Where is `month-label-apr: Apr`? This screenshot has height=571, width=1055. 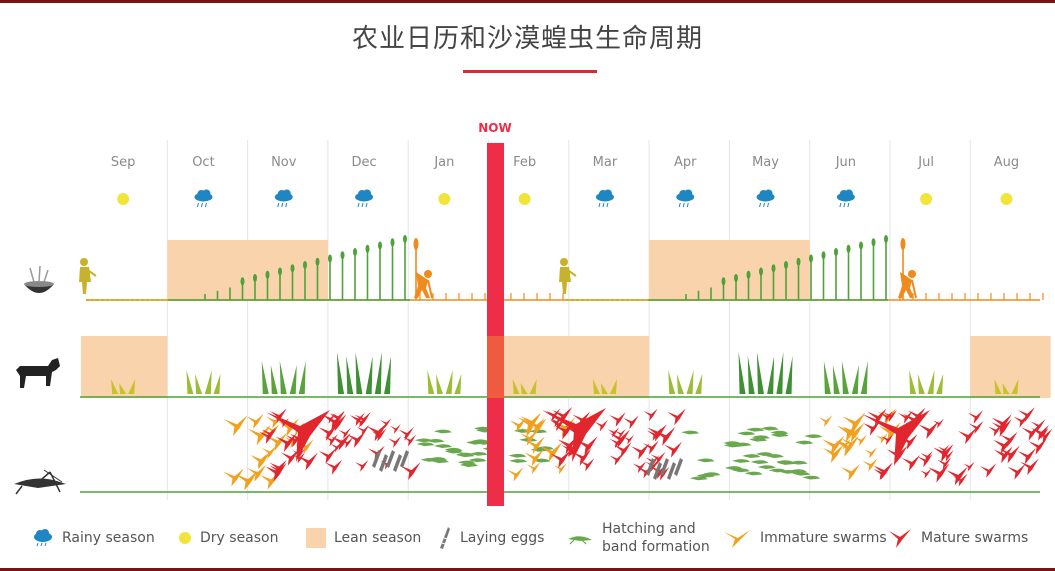
month-label-apr: Apr is located at coordinates (685, 162).